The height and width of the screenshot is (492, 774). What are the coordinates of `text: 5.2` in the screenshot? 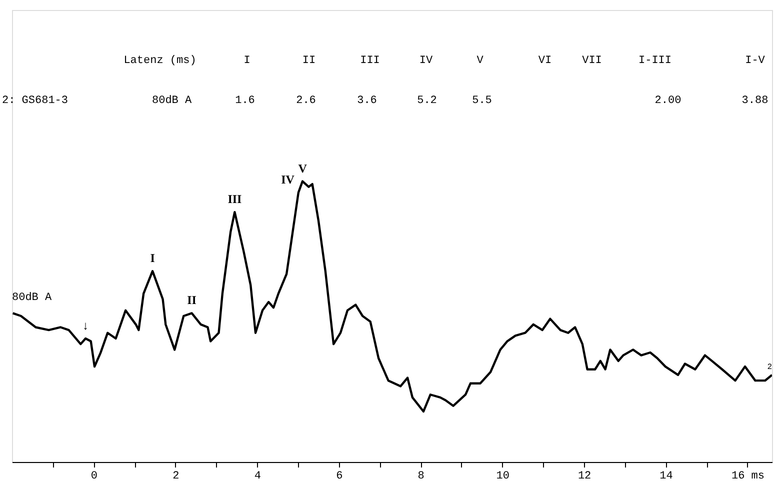 It's located at (427, 101).